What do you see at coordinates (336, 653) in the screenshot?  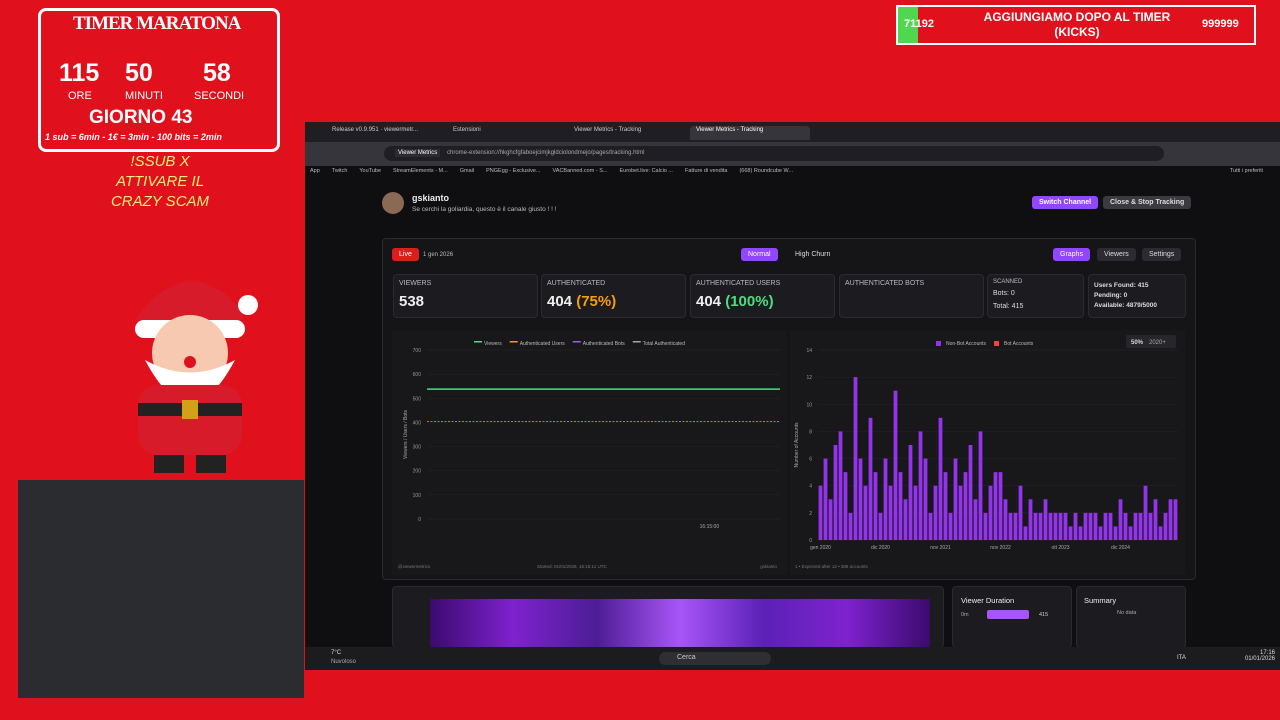 I see `temp: 7°C` at bounding box center [336, 653].